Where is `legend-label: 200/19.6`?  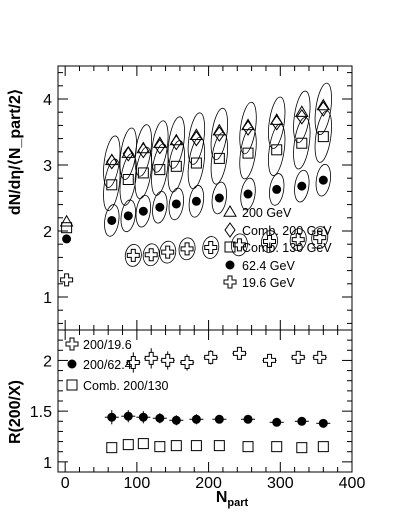
legend-label: 200/19.6 is located at coordinates (107, 345).